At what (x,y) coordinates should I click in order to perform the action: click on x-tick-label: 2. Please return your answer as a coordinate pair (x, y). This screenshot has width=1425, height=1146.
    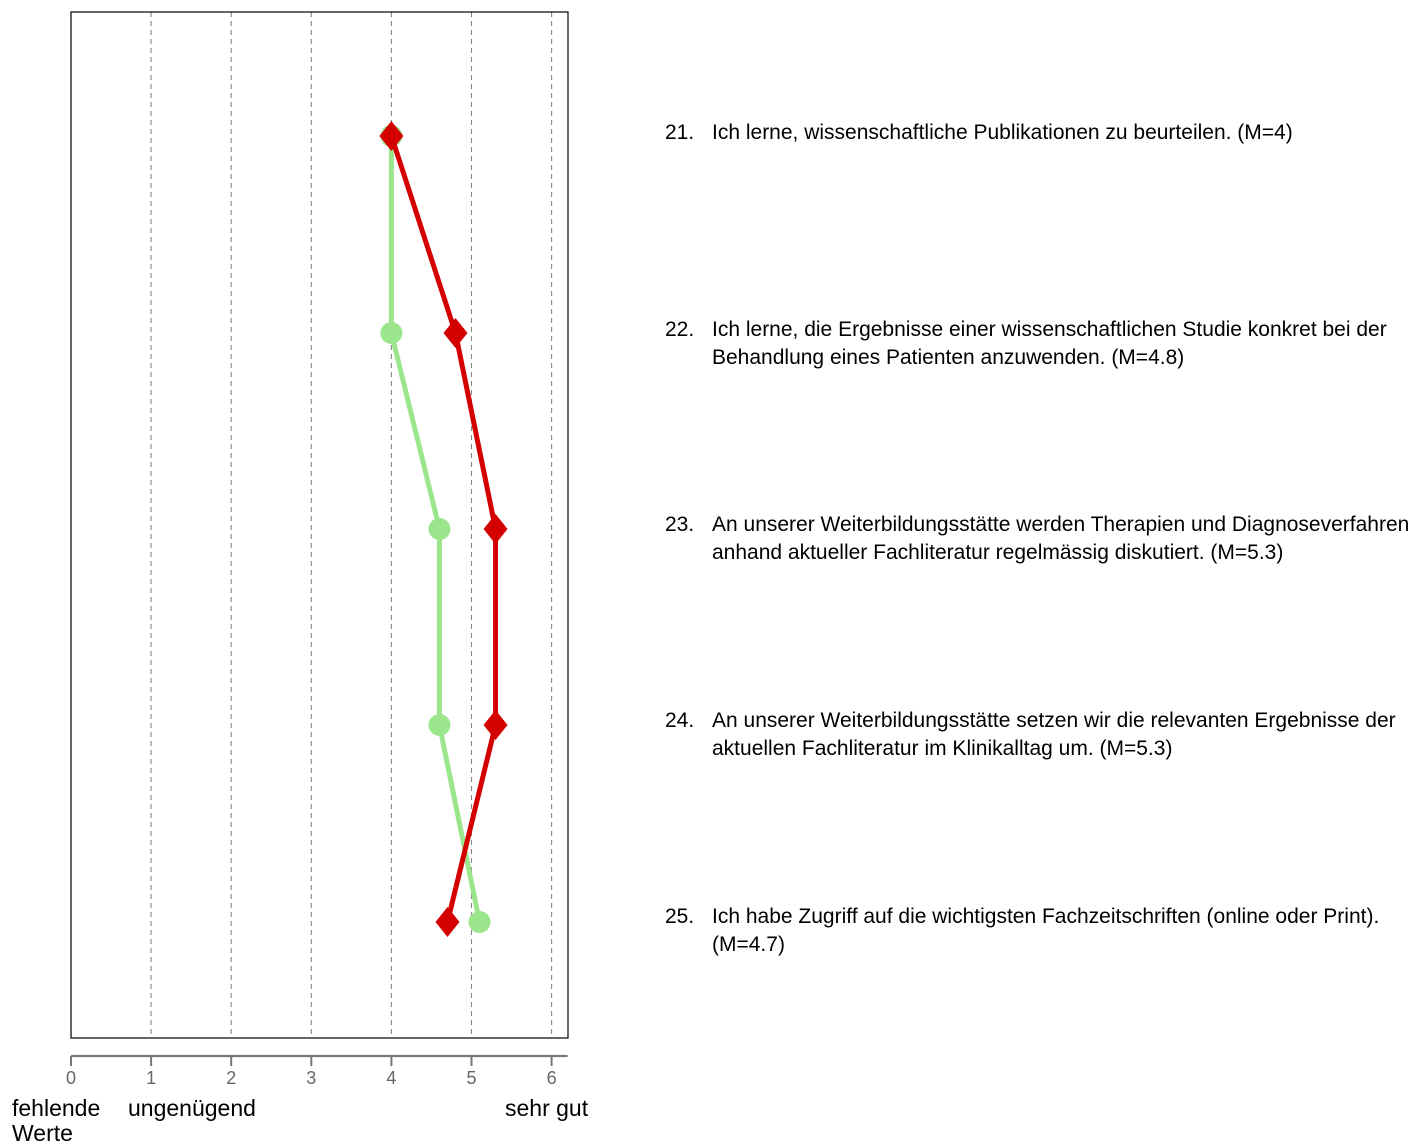
    Looking at the image, I should click on (231, 1078).